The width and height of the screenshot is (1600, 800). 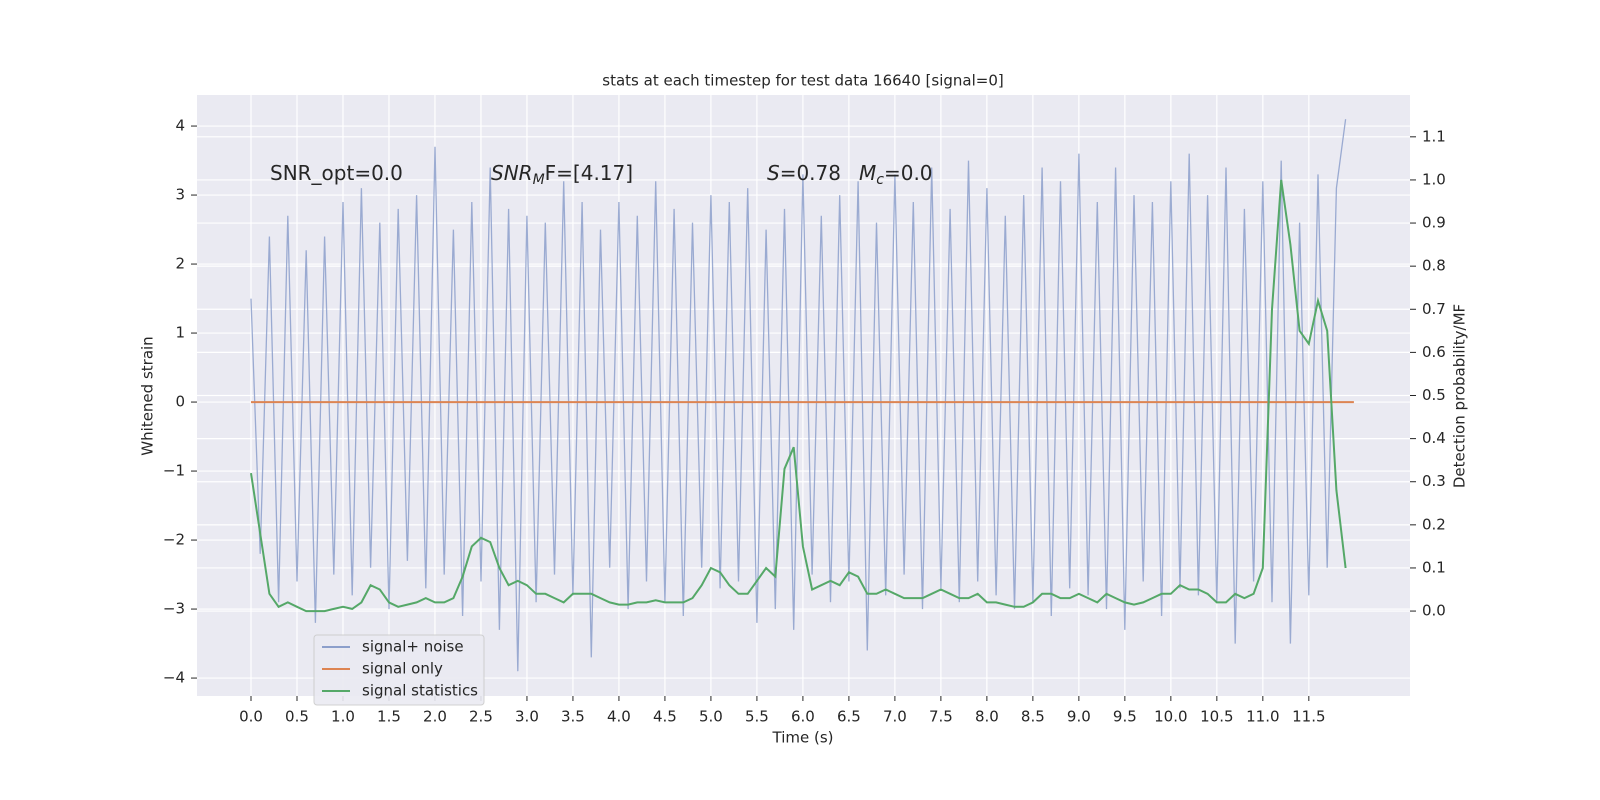 What do you see at coordinates (711, 717) in the screenshot?
I see `x-tick-label: 5.0` at bounding box center [711, 717].